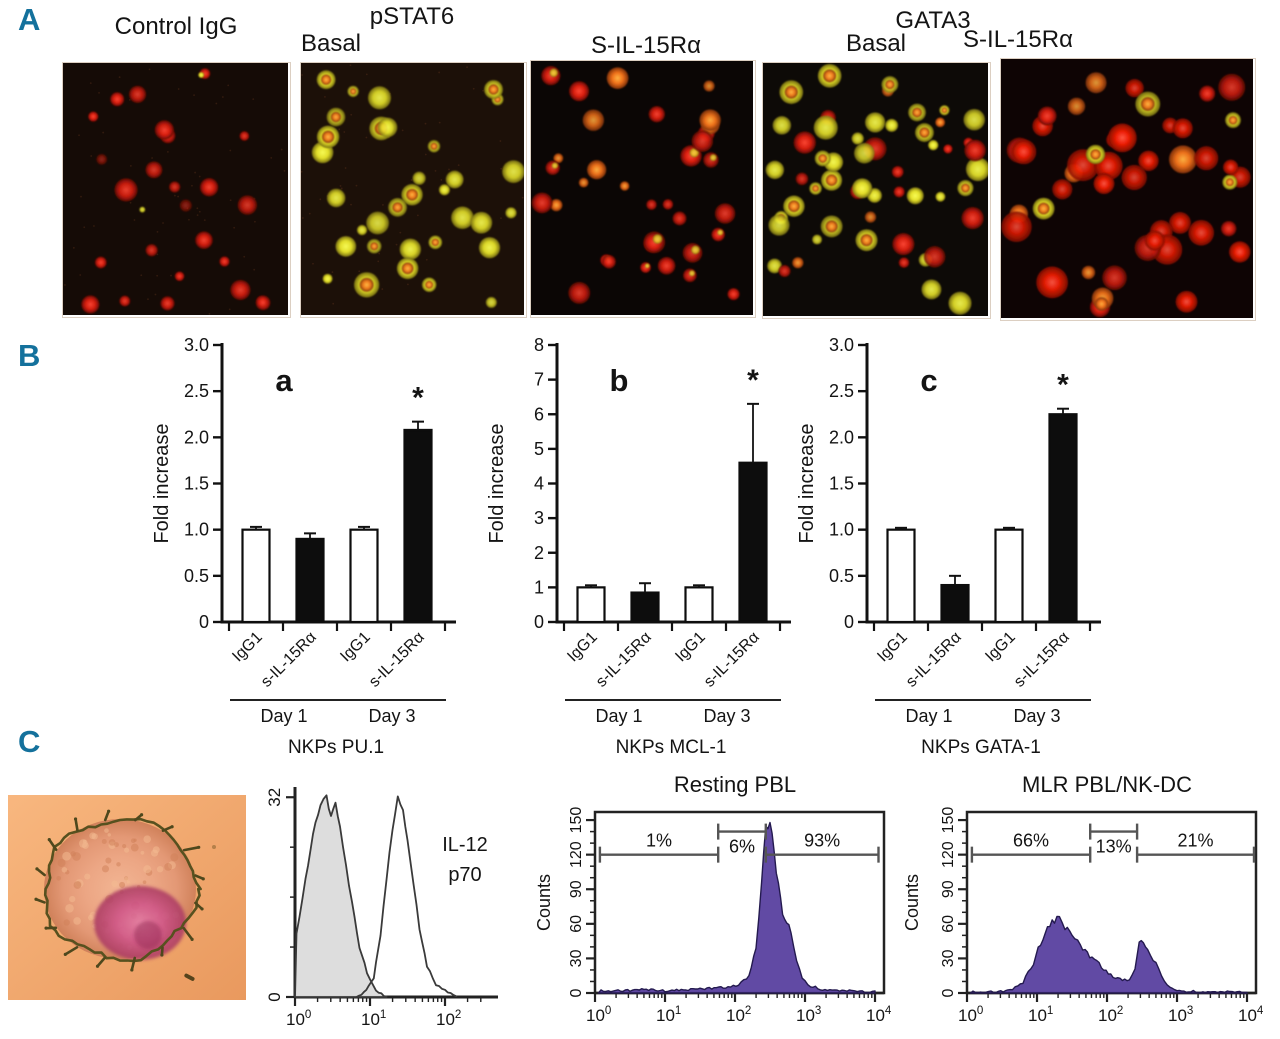 The width and height of the screenshot is (1280, 1039). What do you see at coordinates (646, 45) in the screenshot?
I see `header-pstat6-s-il-15ra: S-IL-15Rα` at bounding box center [646, 45].